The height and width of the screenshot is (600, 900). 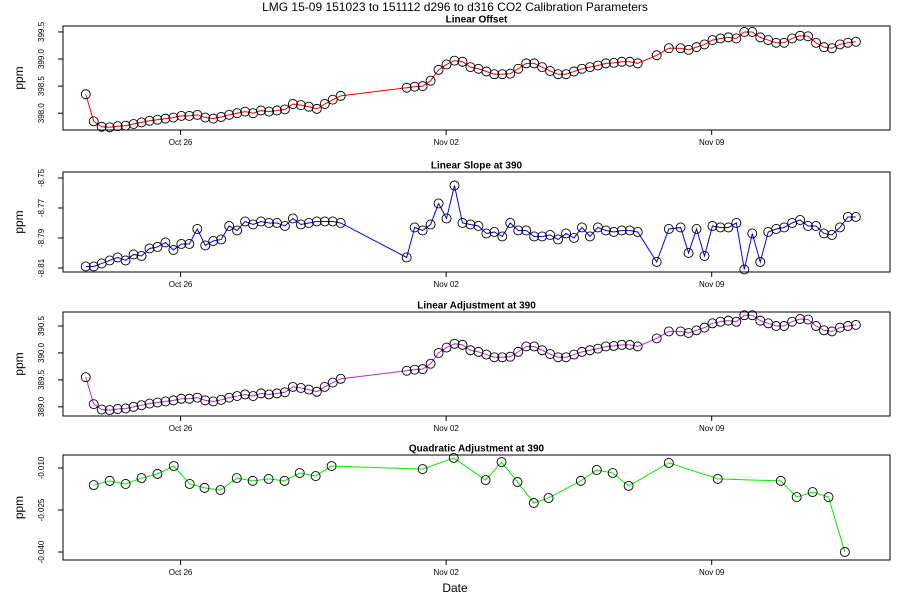 What do you see at coordinates (477, 20) in the screenshot?
I see `panel-title: Linear Offset` at bounding box center [477, 20].